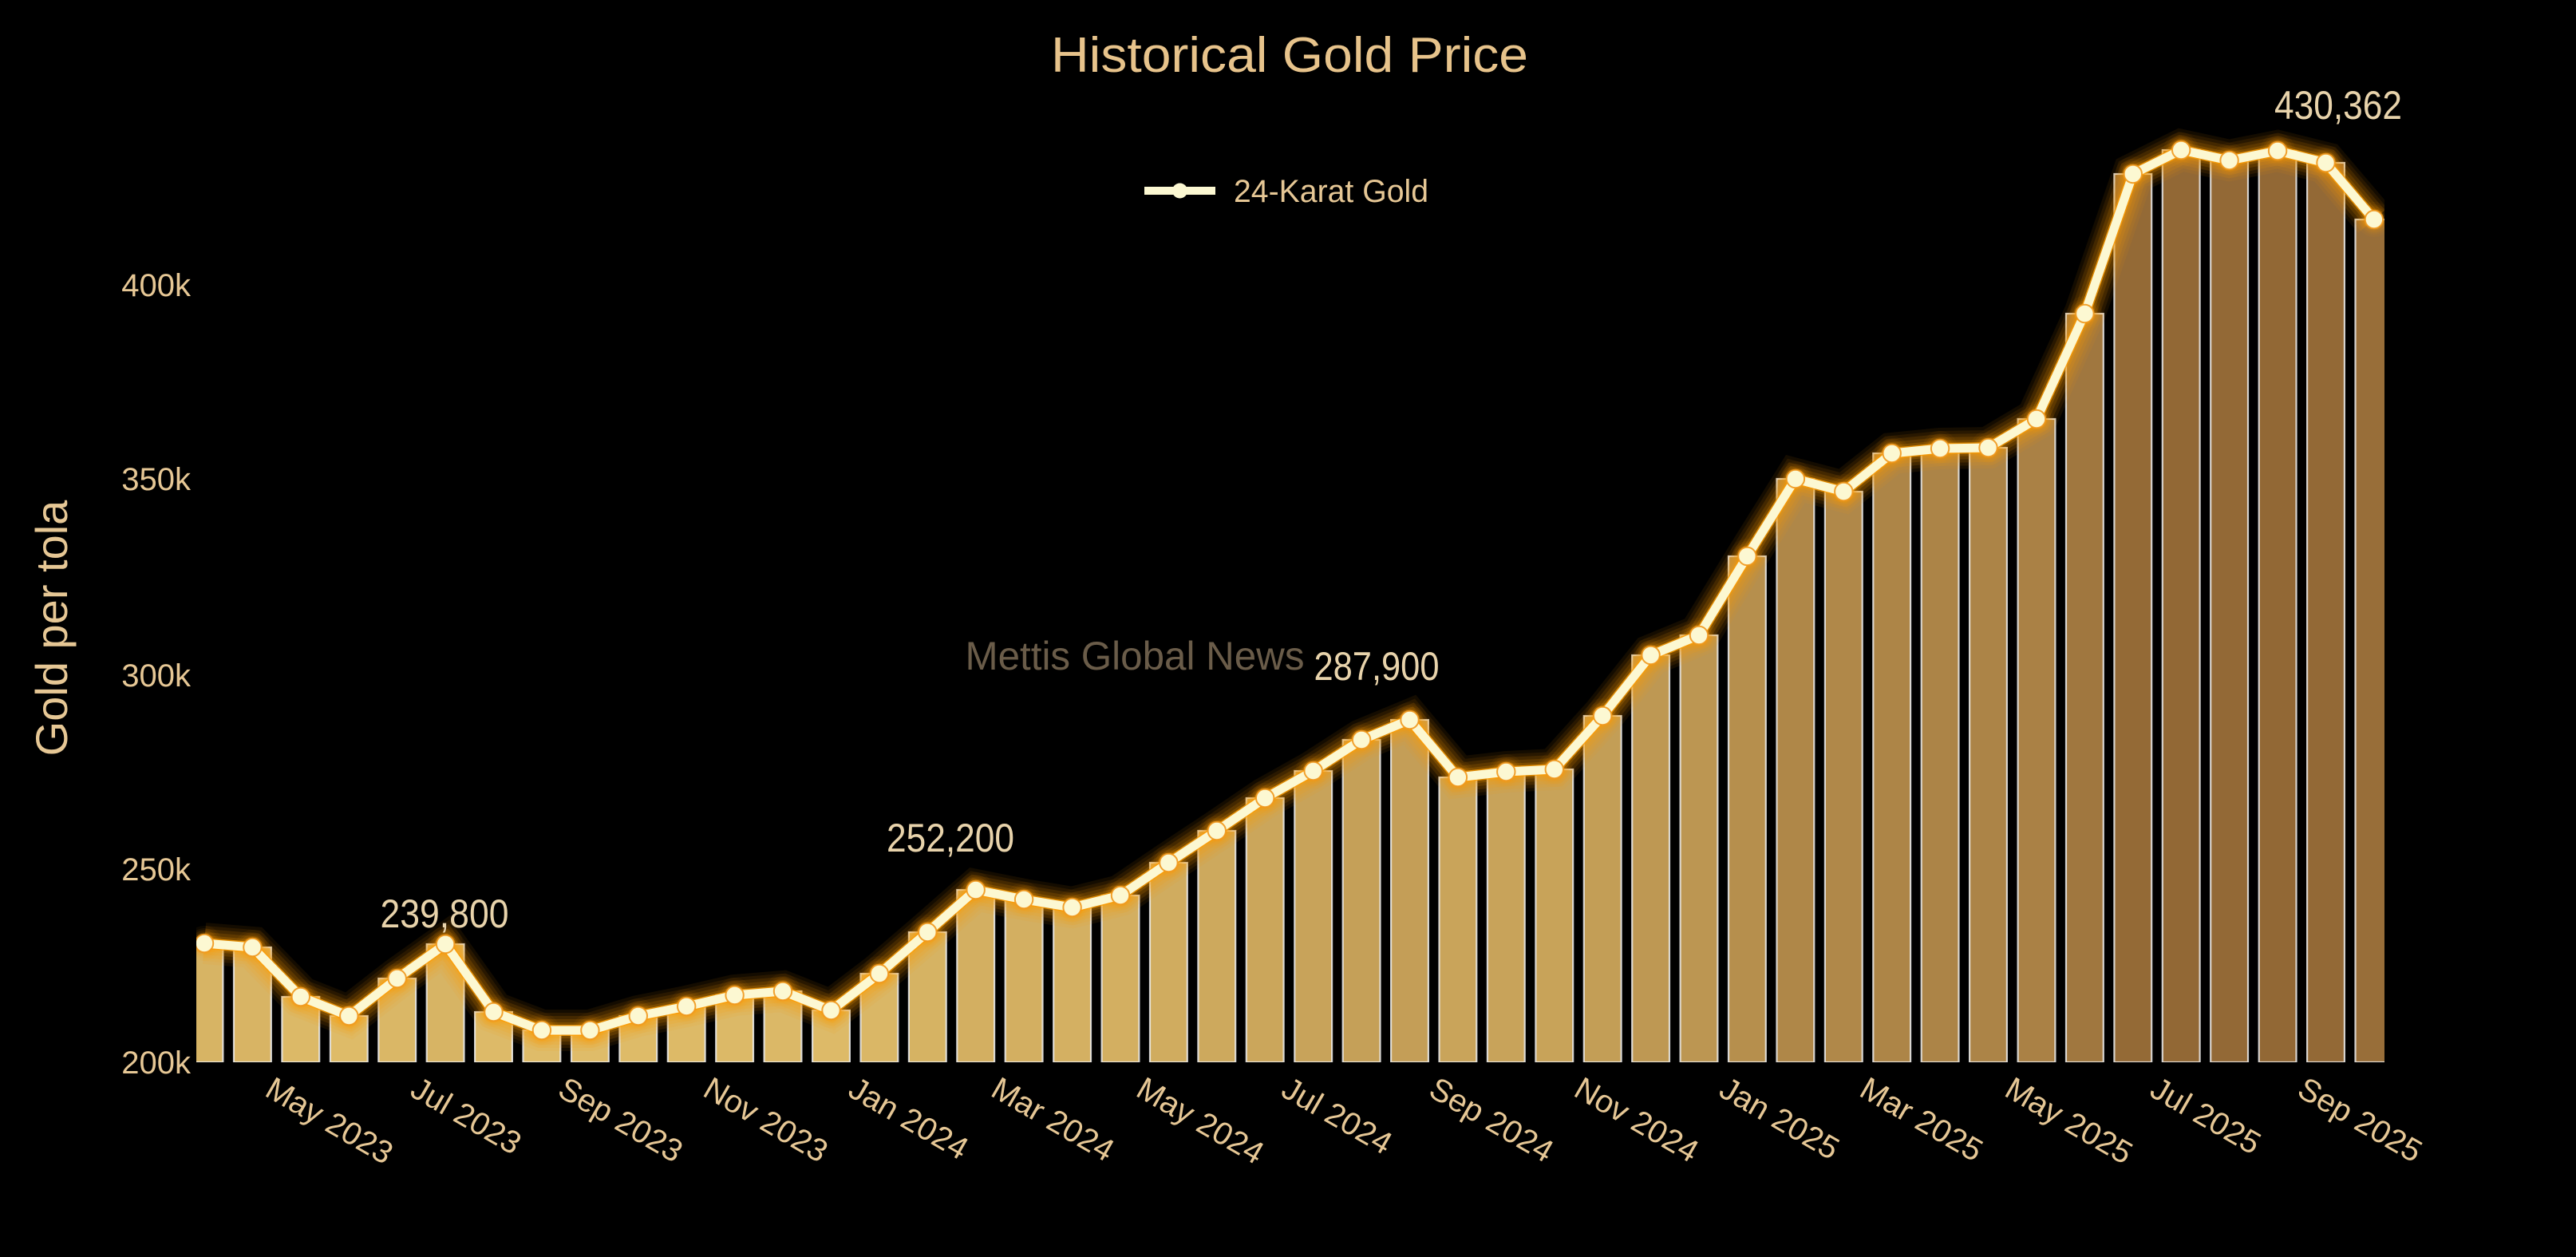 This screenshot has height=1257, width=2576. What do you see at coordinates (156, 676) in the screenshot?
I see `svg-text: 300k` at bounding box center [156, 676].